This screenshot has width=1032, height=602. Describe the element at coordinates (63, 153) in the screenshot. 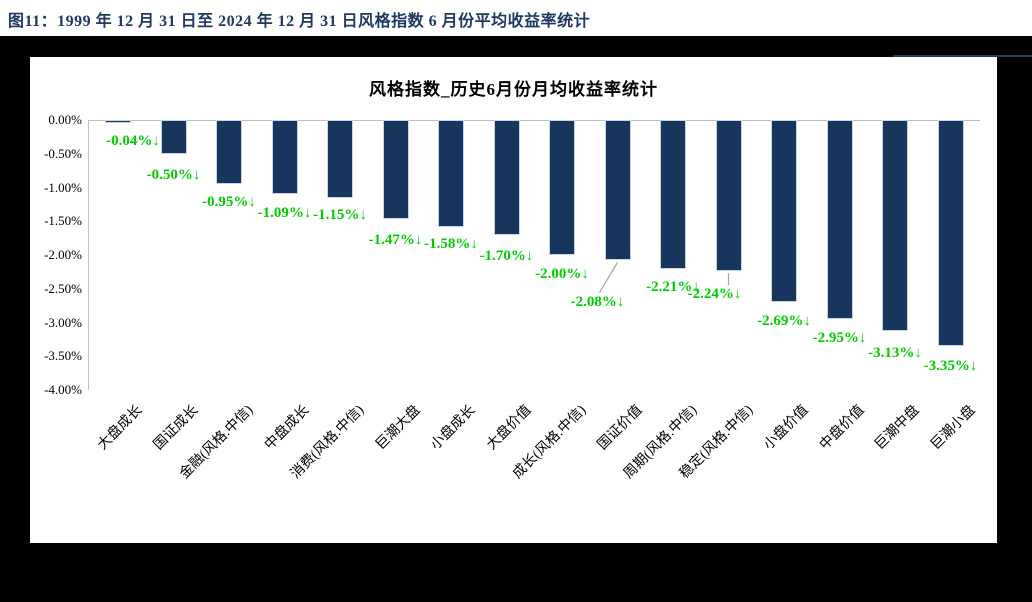

I see `y-axis-tick-label: -0.50%` at that location.